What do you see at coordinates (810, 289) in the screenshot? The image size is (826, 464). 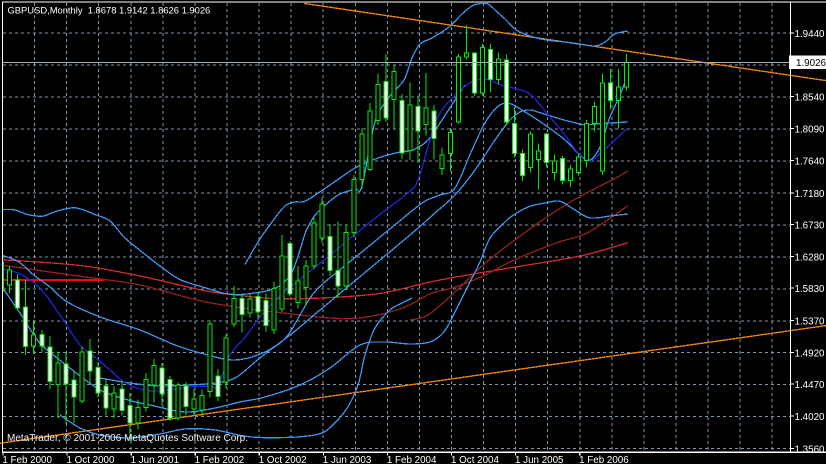 I see `svg-text: 1.5830` at bounding box center [810, 289].